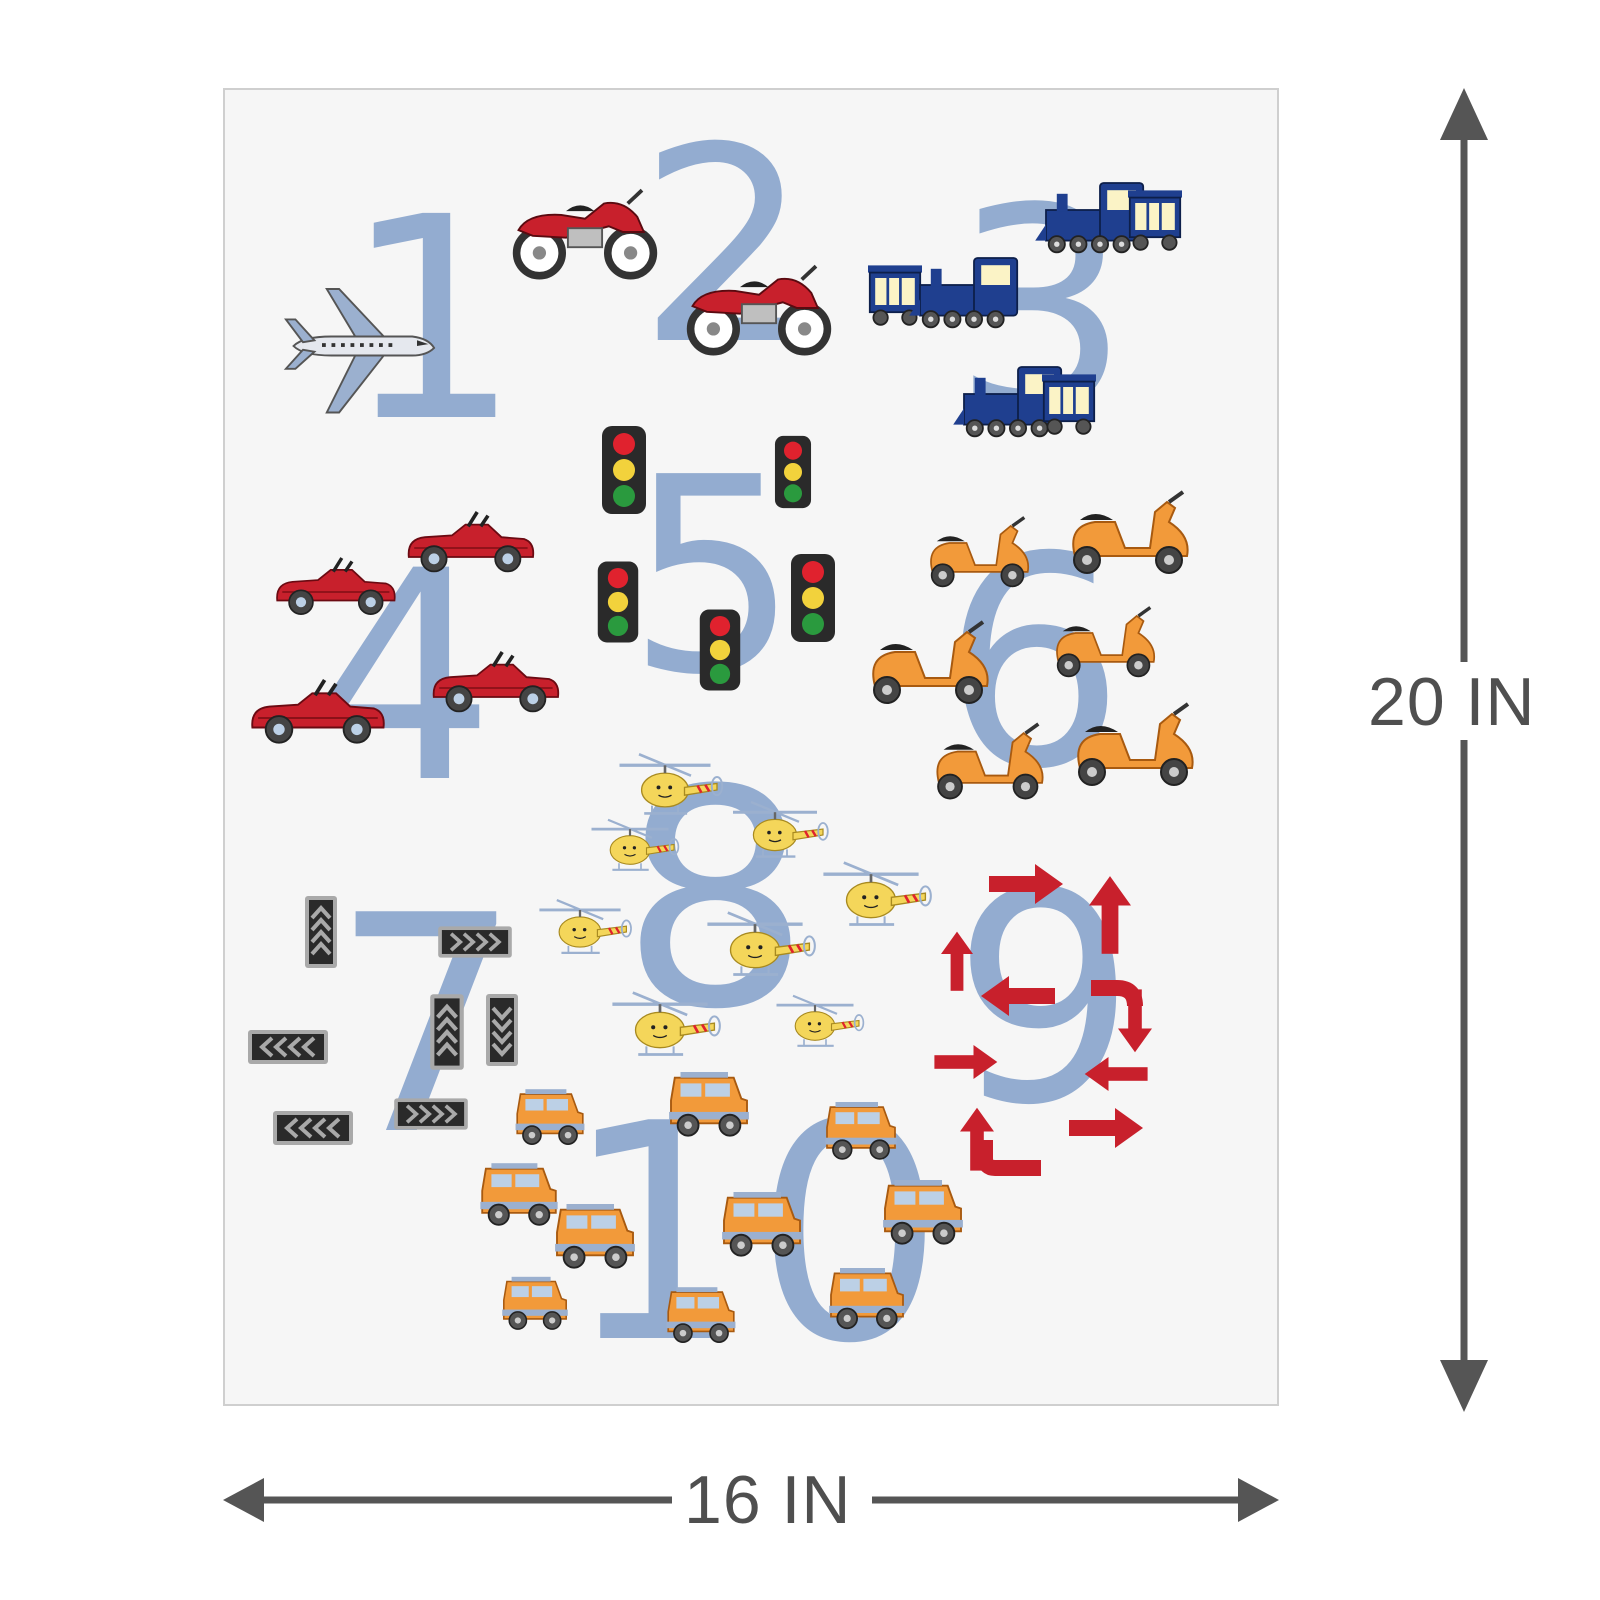 This screenshot has height=1600, width=1600. I want to click on numeral-1: 1, so click(432, 321).